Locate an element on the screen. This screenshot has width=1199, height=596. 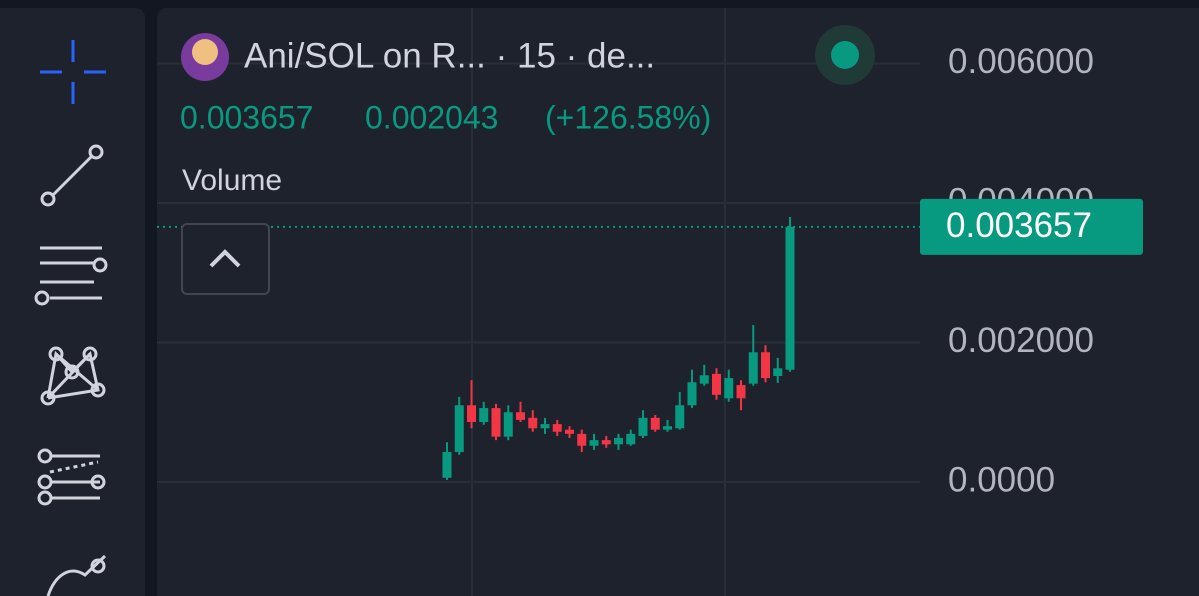
toolbar is located at coordinates (72, 302).